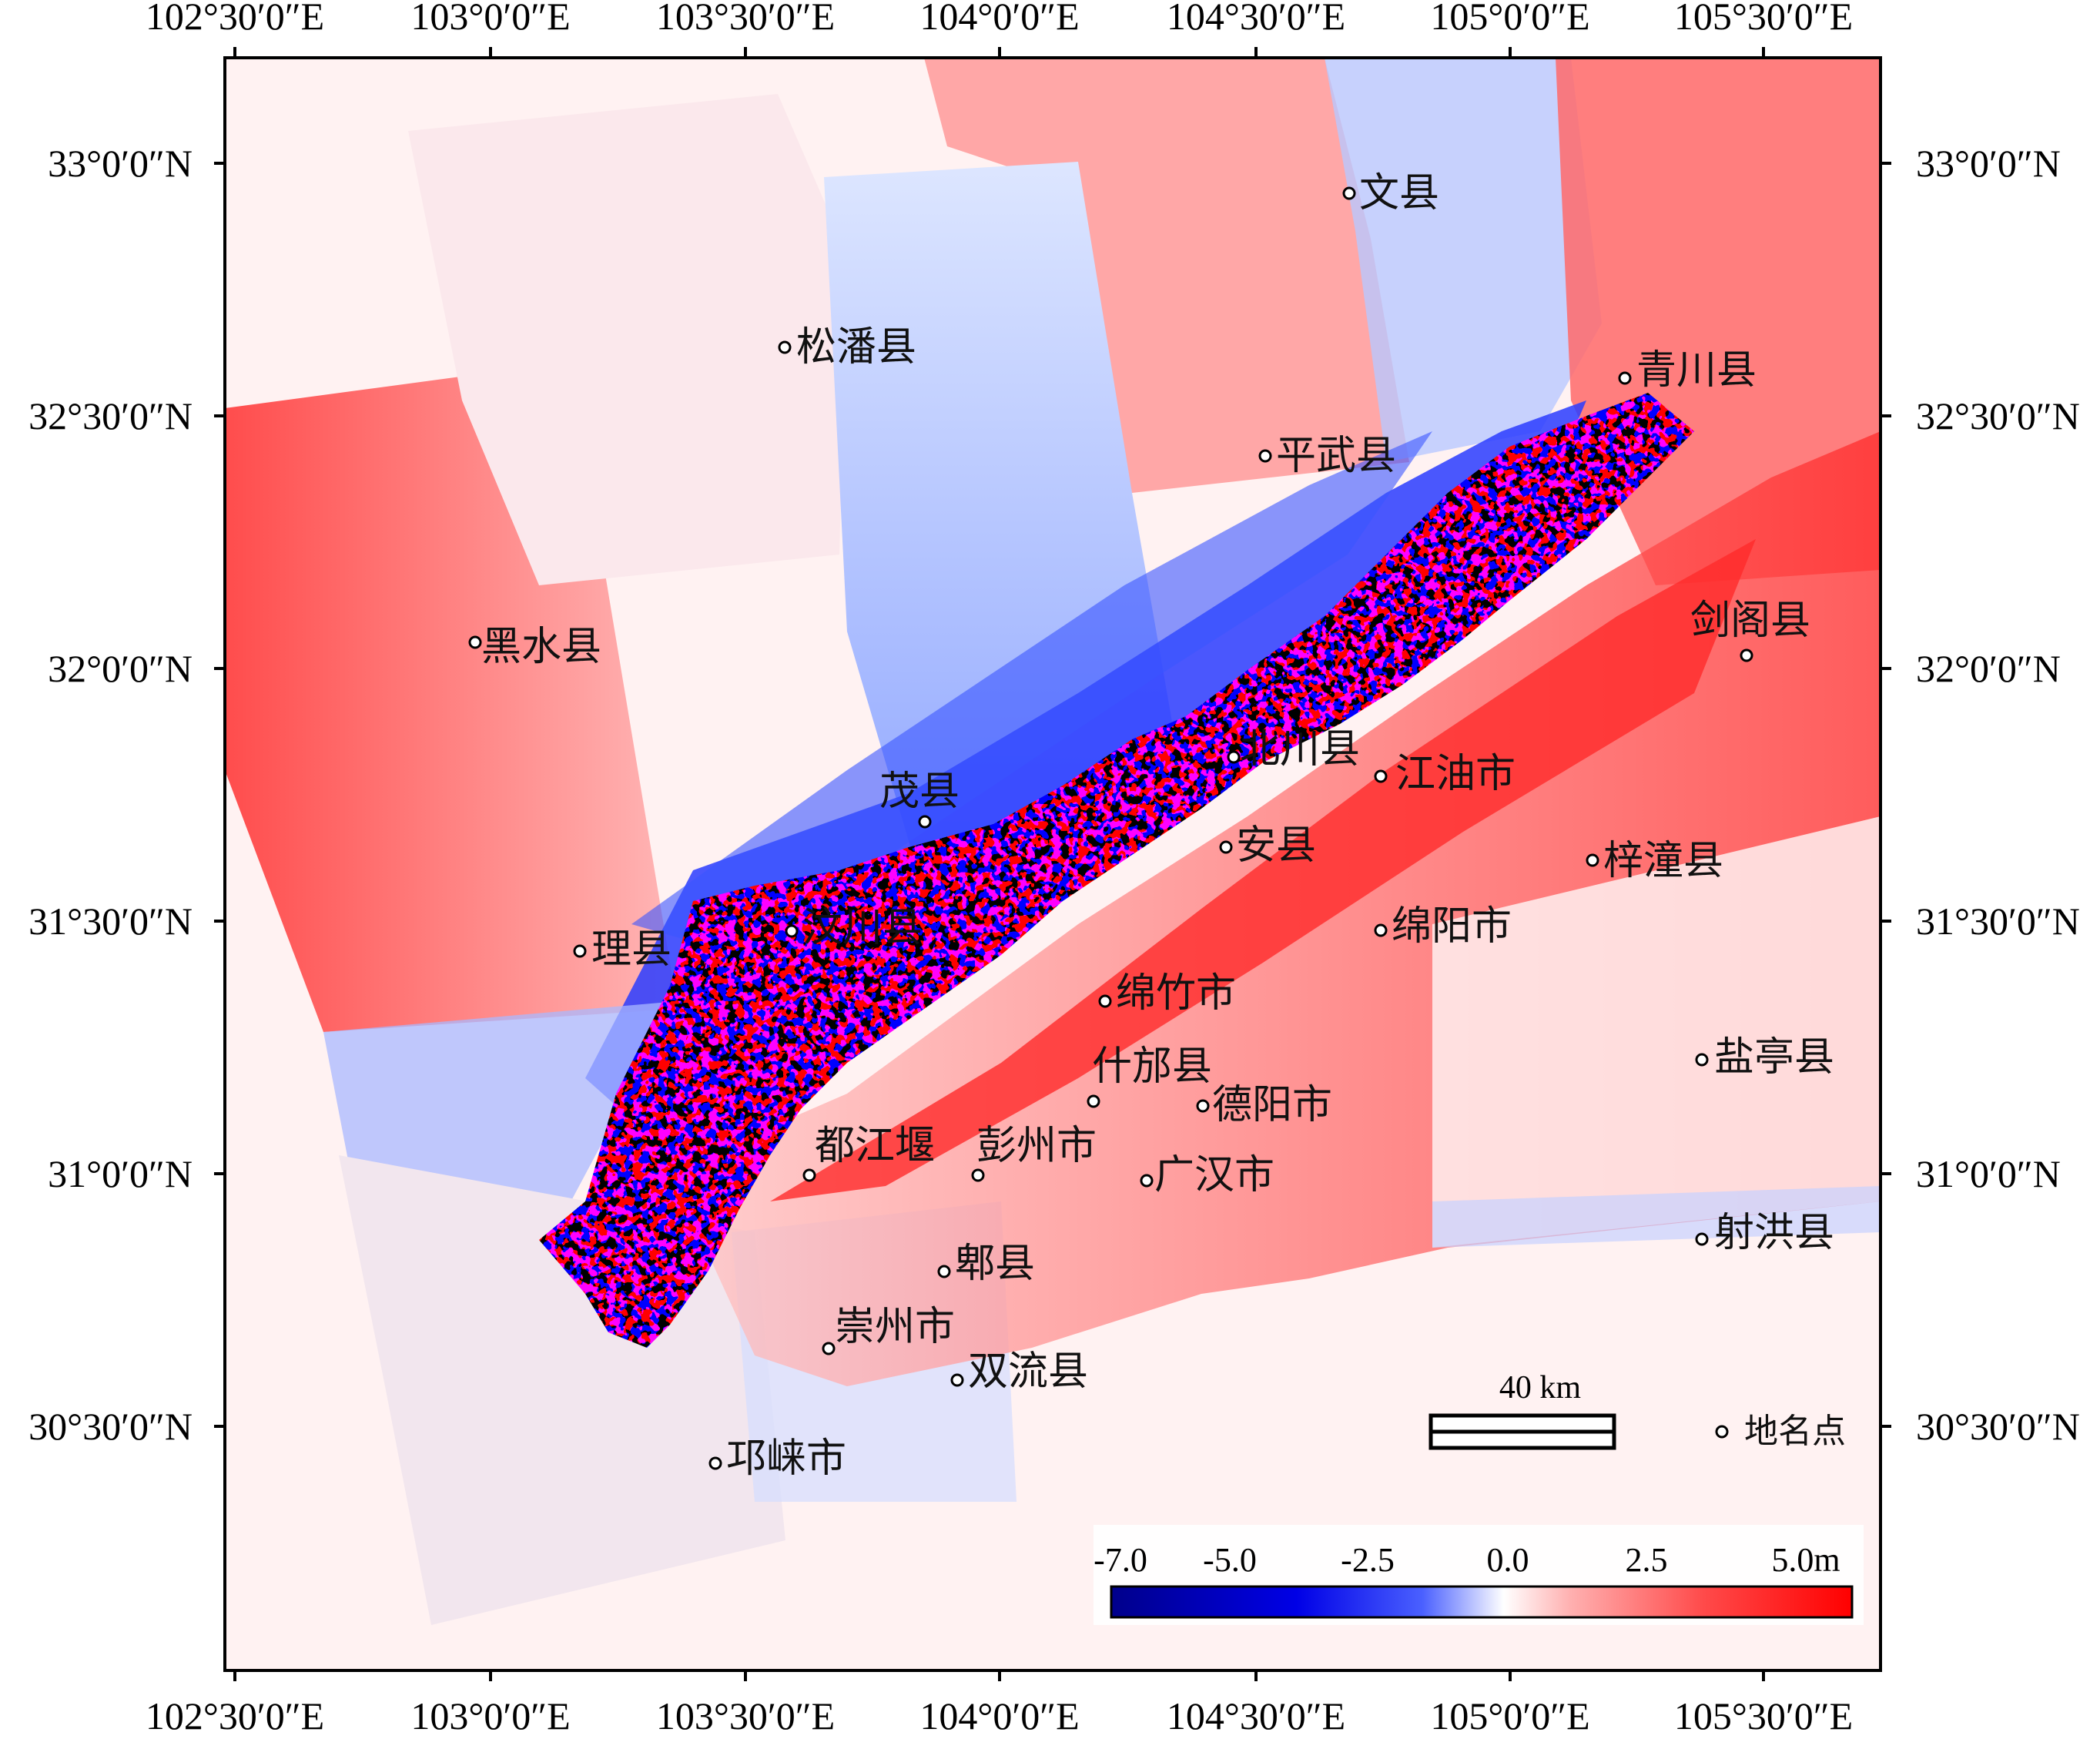 Image resolution: width=2100 pixels, height=1739 pixels. What do you see at coordinates (847, 347) in the screenshot?
I see `place-marker: 松潘县` at bounding box center [847, 347].